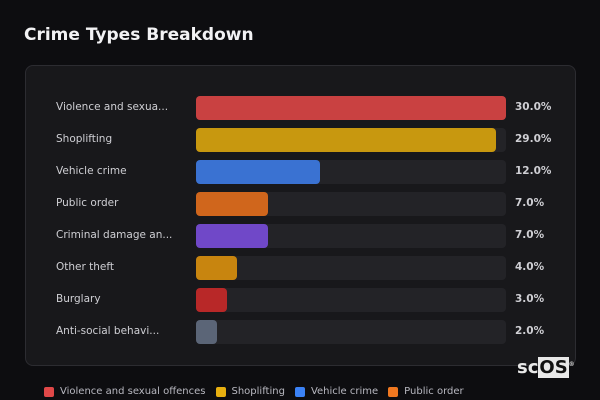  Describe the element at coordinates (139, 35) in the screenshot. I see `chart-title: Crime Types Breakdown` at that location.